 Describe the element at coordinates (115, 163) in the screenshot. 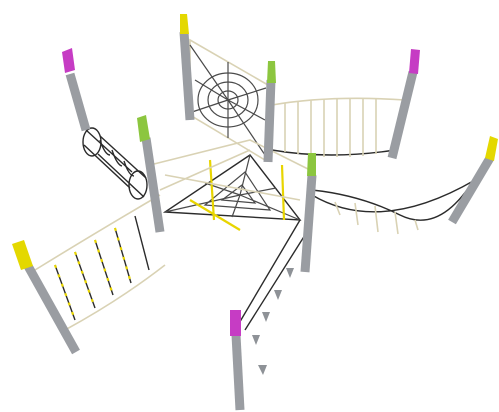

I see `tube-climber` at that location.